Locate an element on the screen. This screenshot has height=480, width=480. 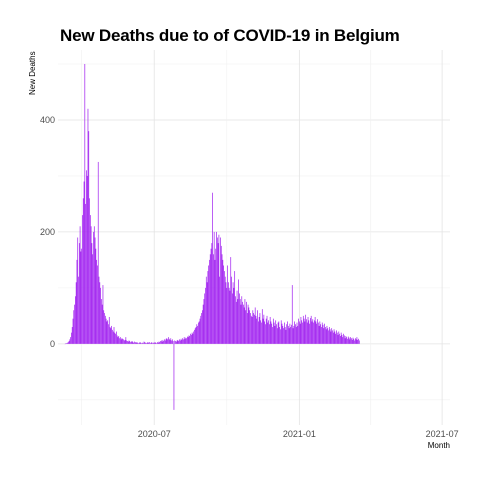
y-tick-label: 0 is located at coordinates (52, 344).